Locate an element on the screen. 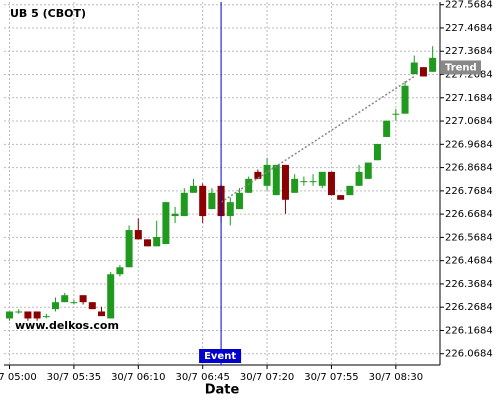 The width and height of the screenshot is (500, 400). y-tick-label: 226.3684 is located at coordinates (469, 284).